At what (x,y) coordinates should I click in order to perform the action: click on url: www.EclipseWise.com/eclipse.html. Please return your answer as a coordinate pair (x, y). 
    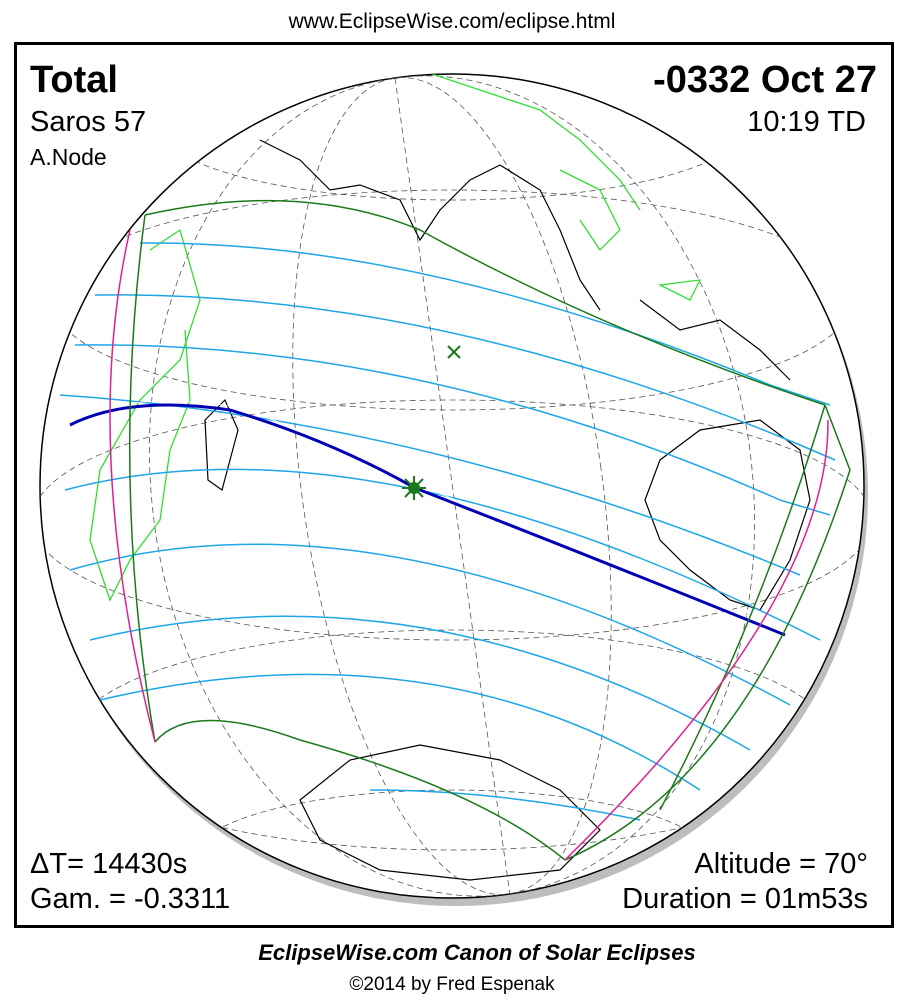
    Looking at the image, I should click on (452, 21).